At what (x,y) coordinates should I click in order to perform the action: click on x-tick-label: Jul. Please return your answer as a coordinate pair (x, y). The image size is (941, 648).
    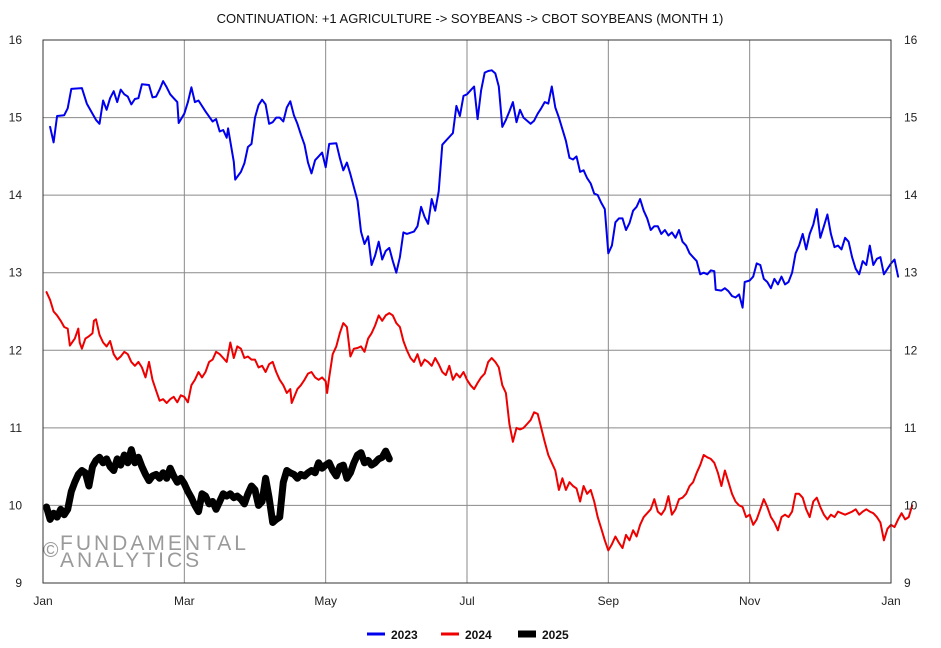
    Looking at the image, I should click on (466, 601).